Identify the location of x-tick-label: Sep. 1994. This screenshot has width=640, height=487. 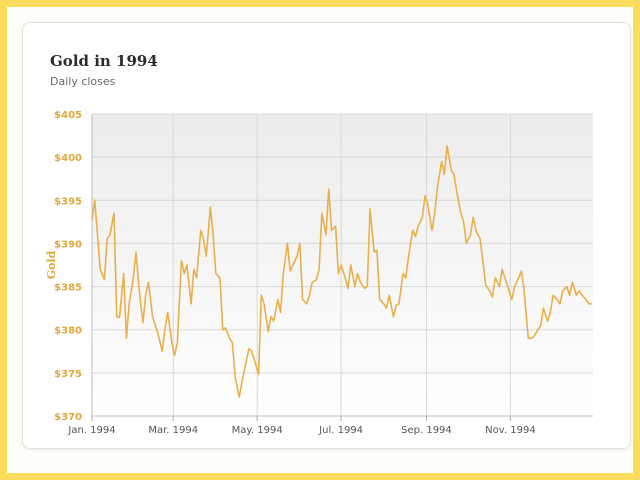
(426, 430).